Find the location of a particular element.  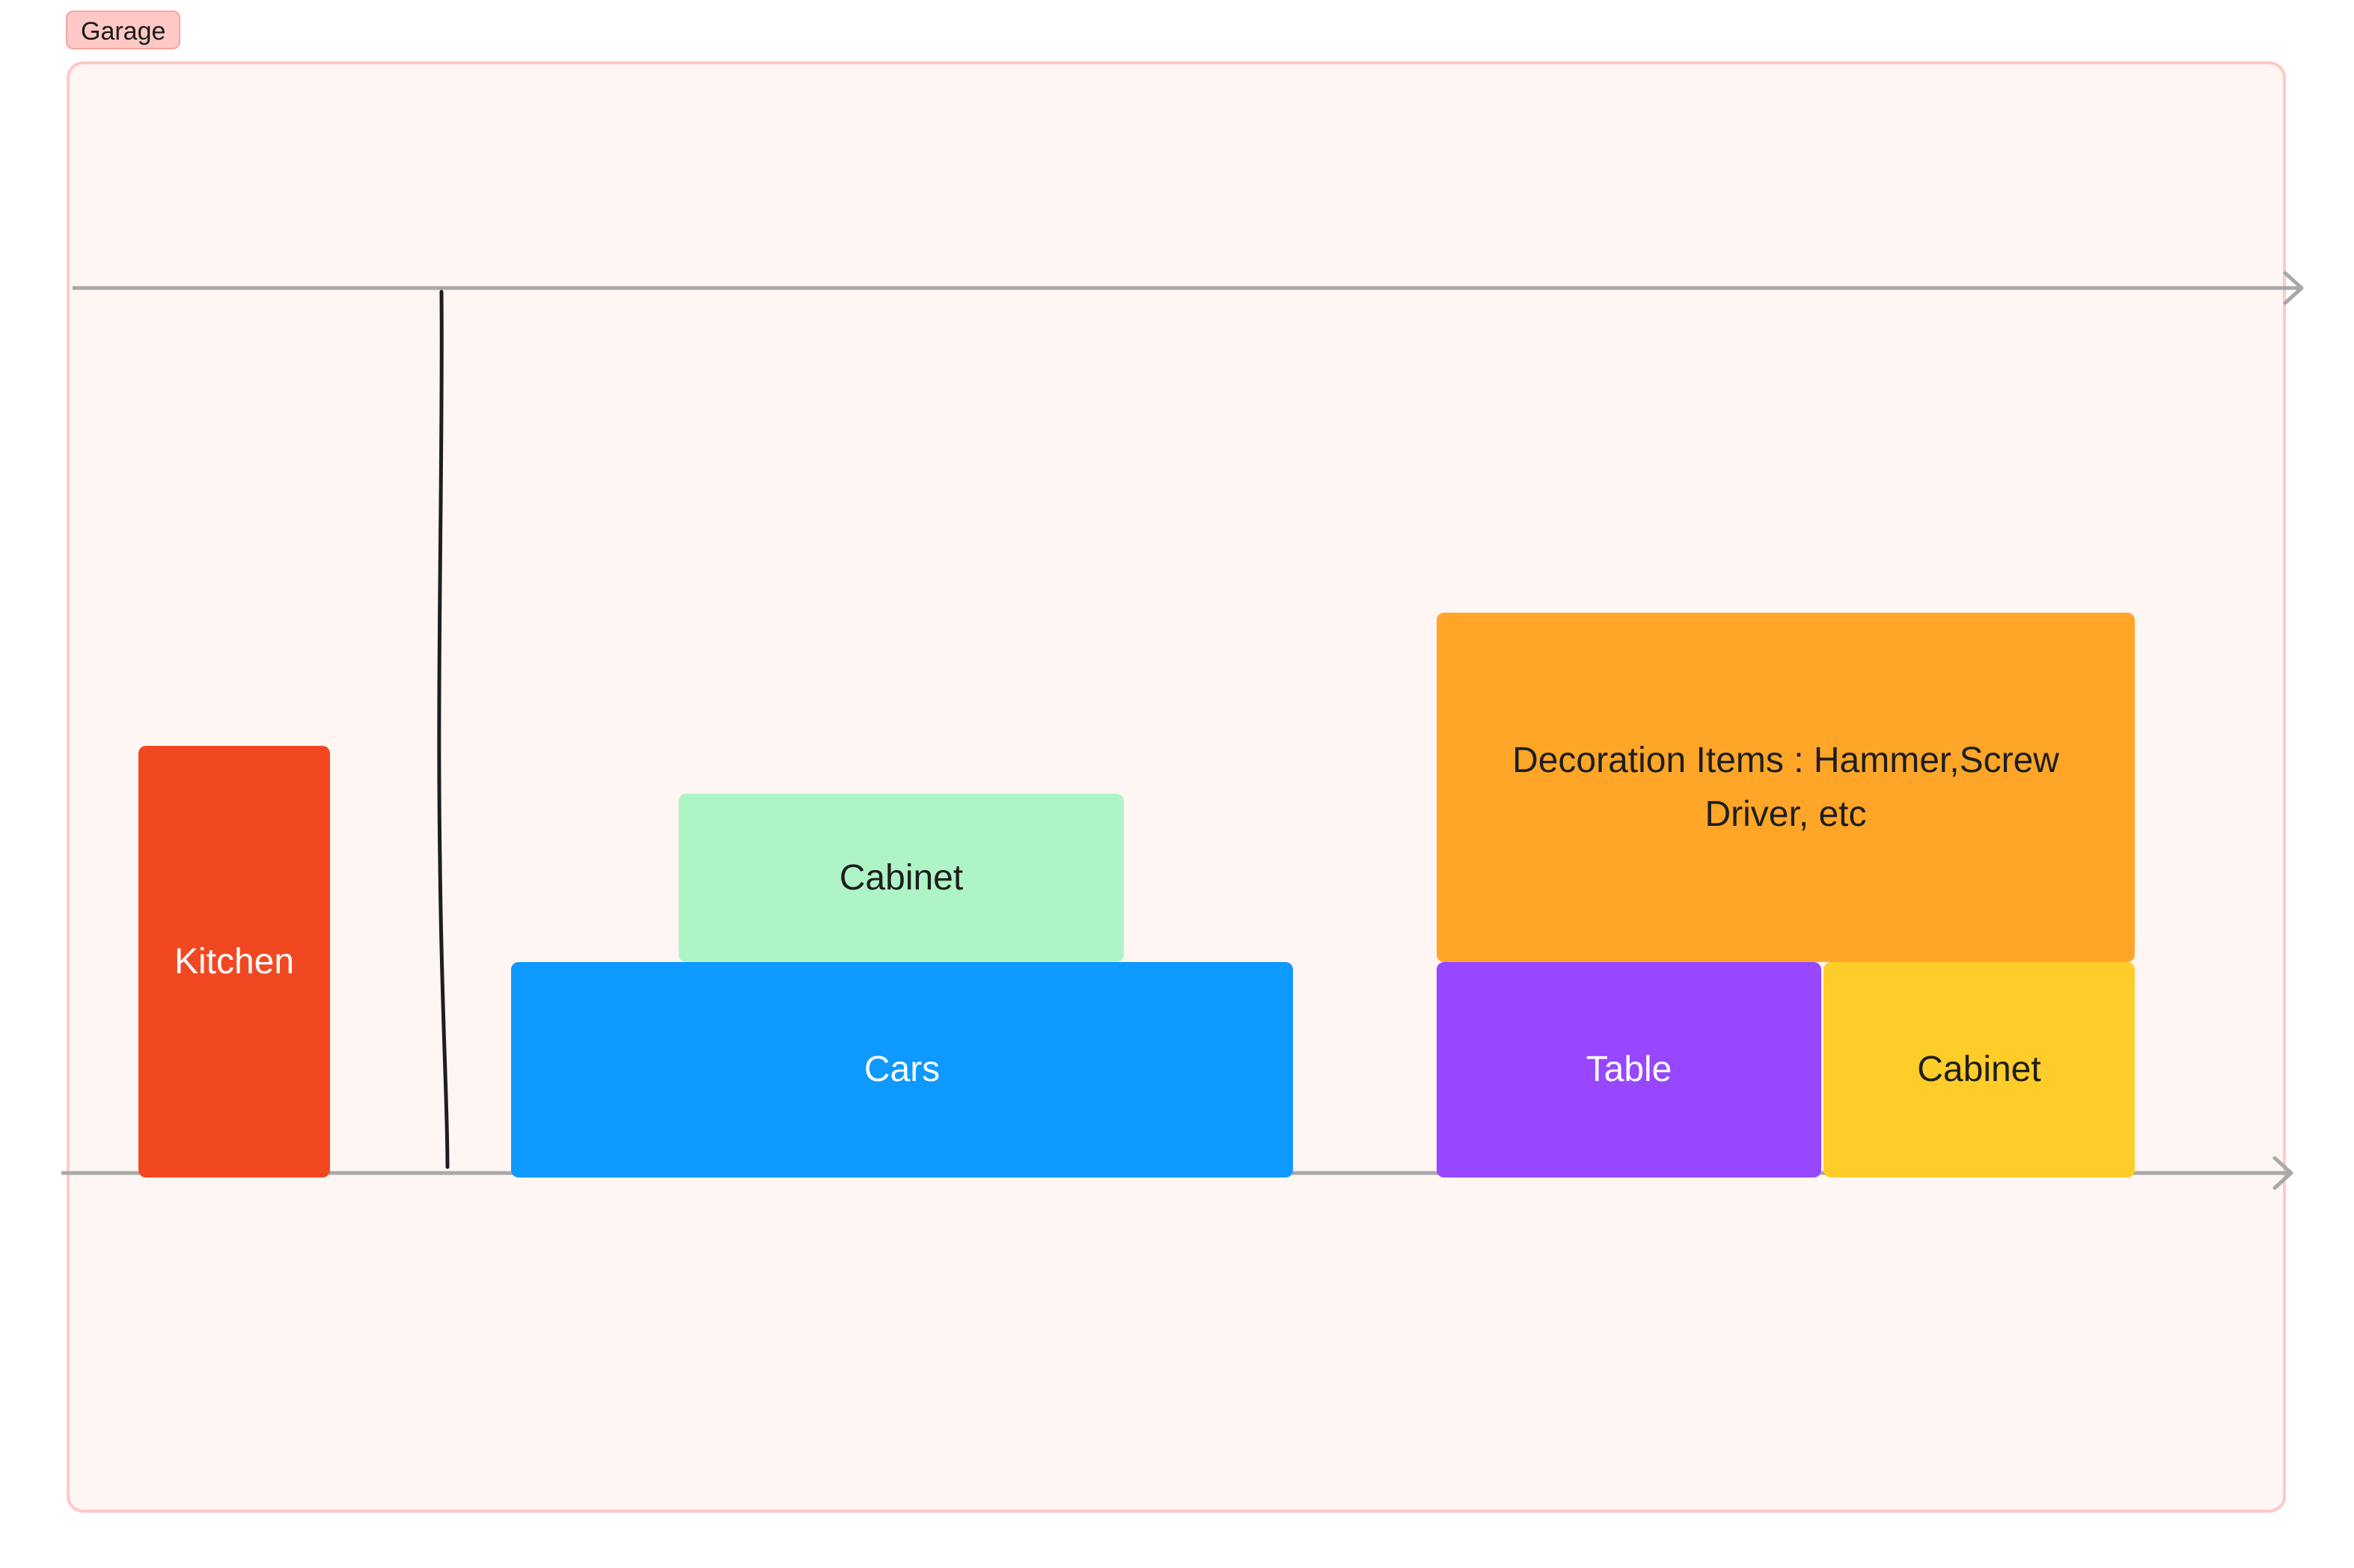

cars-label: Cars is located at coordinates (902, 1070).